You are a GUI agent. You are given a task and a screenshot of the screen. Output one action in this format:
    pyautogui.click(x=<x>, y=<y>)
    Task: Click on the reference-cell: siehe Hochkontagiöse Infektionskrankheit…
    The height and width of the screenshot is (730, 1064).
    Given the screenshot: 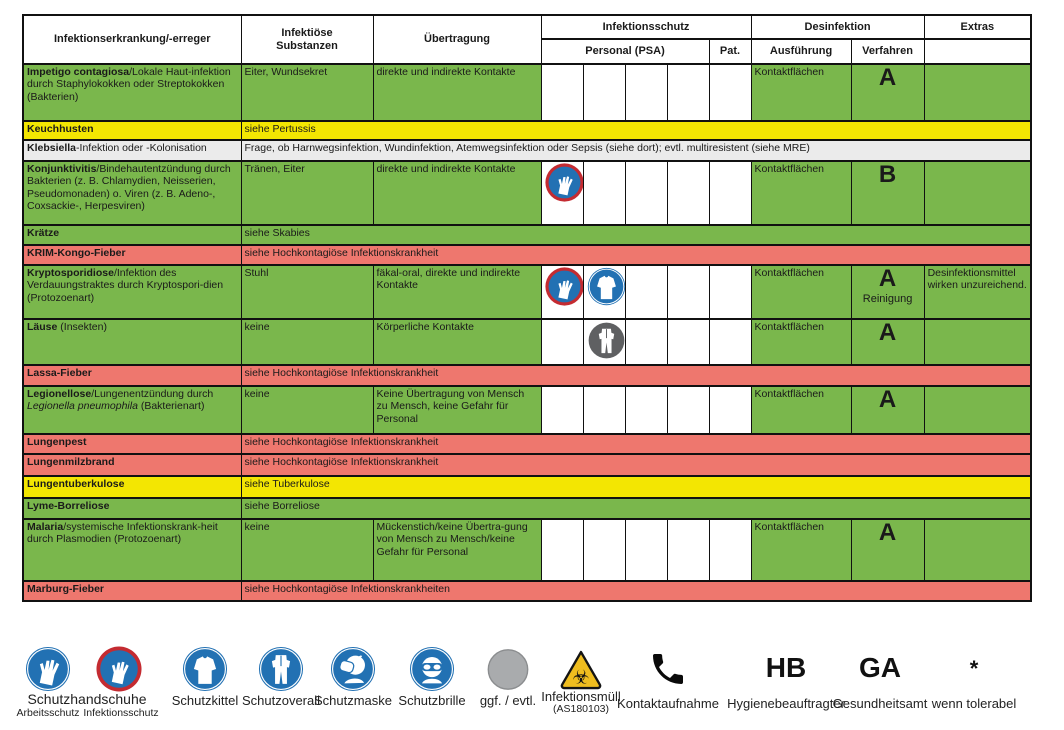 What is the action you would take?
    pyautogui.click(x=636, y=591)
    